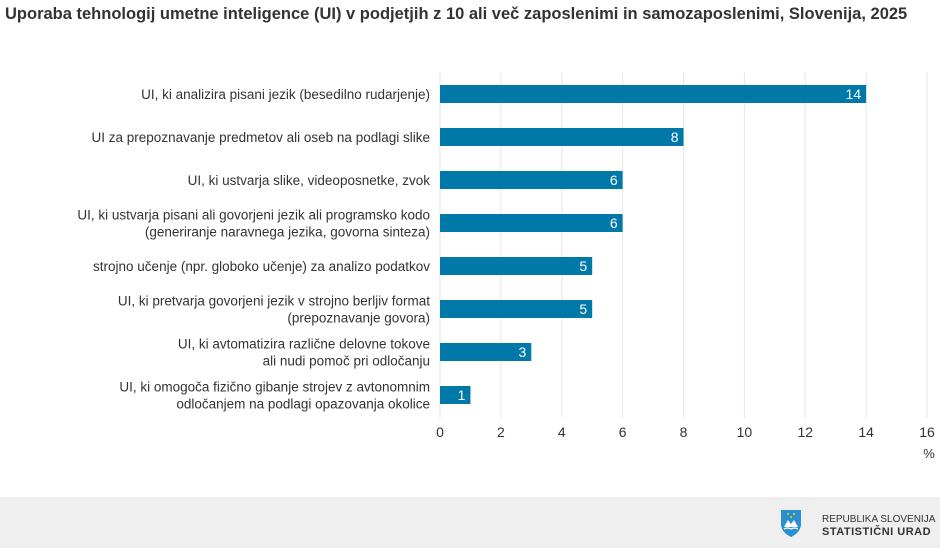 Image resolution: width=940 pixels, height=548 pixels. Describe the element at coordinates (745, 432) in the screenshot. I see `x-tick-label: 10` at that location.